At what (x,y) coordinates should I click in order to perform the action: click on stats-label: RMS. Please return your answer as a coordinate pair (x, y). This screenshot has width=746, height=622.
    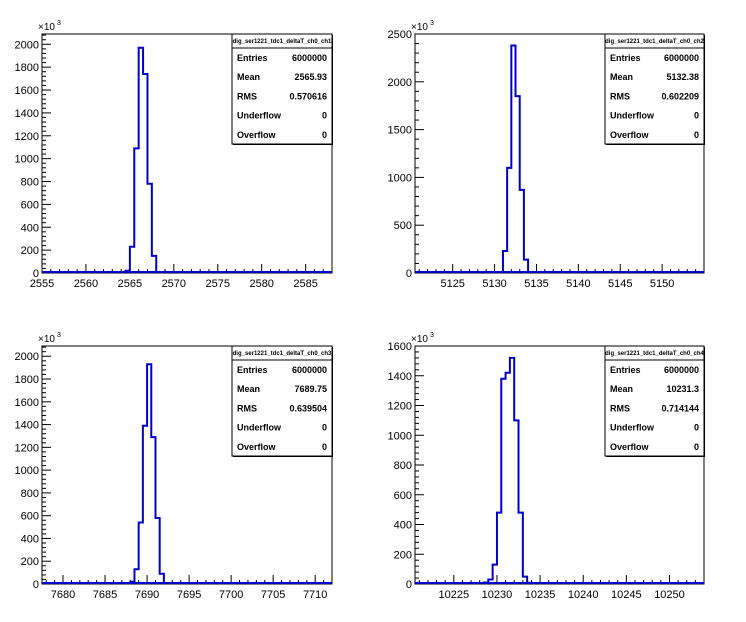
    Looking at the image, I should click on (247, 408).